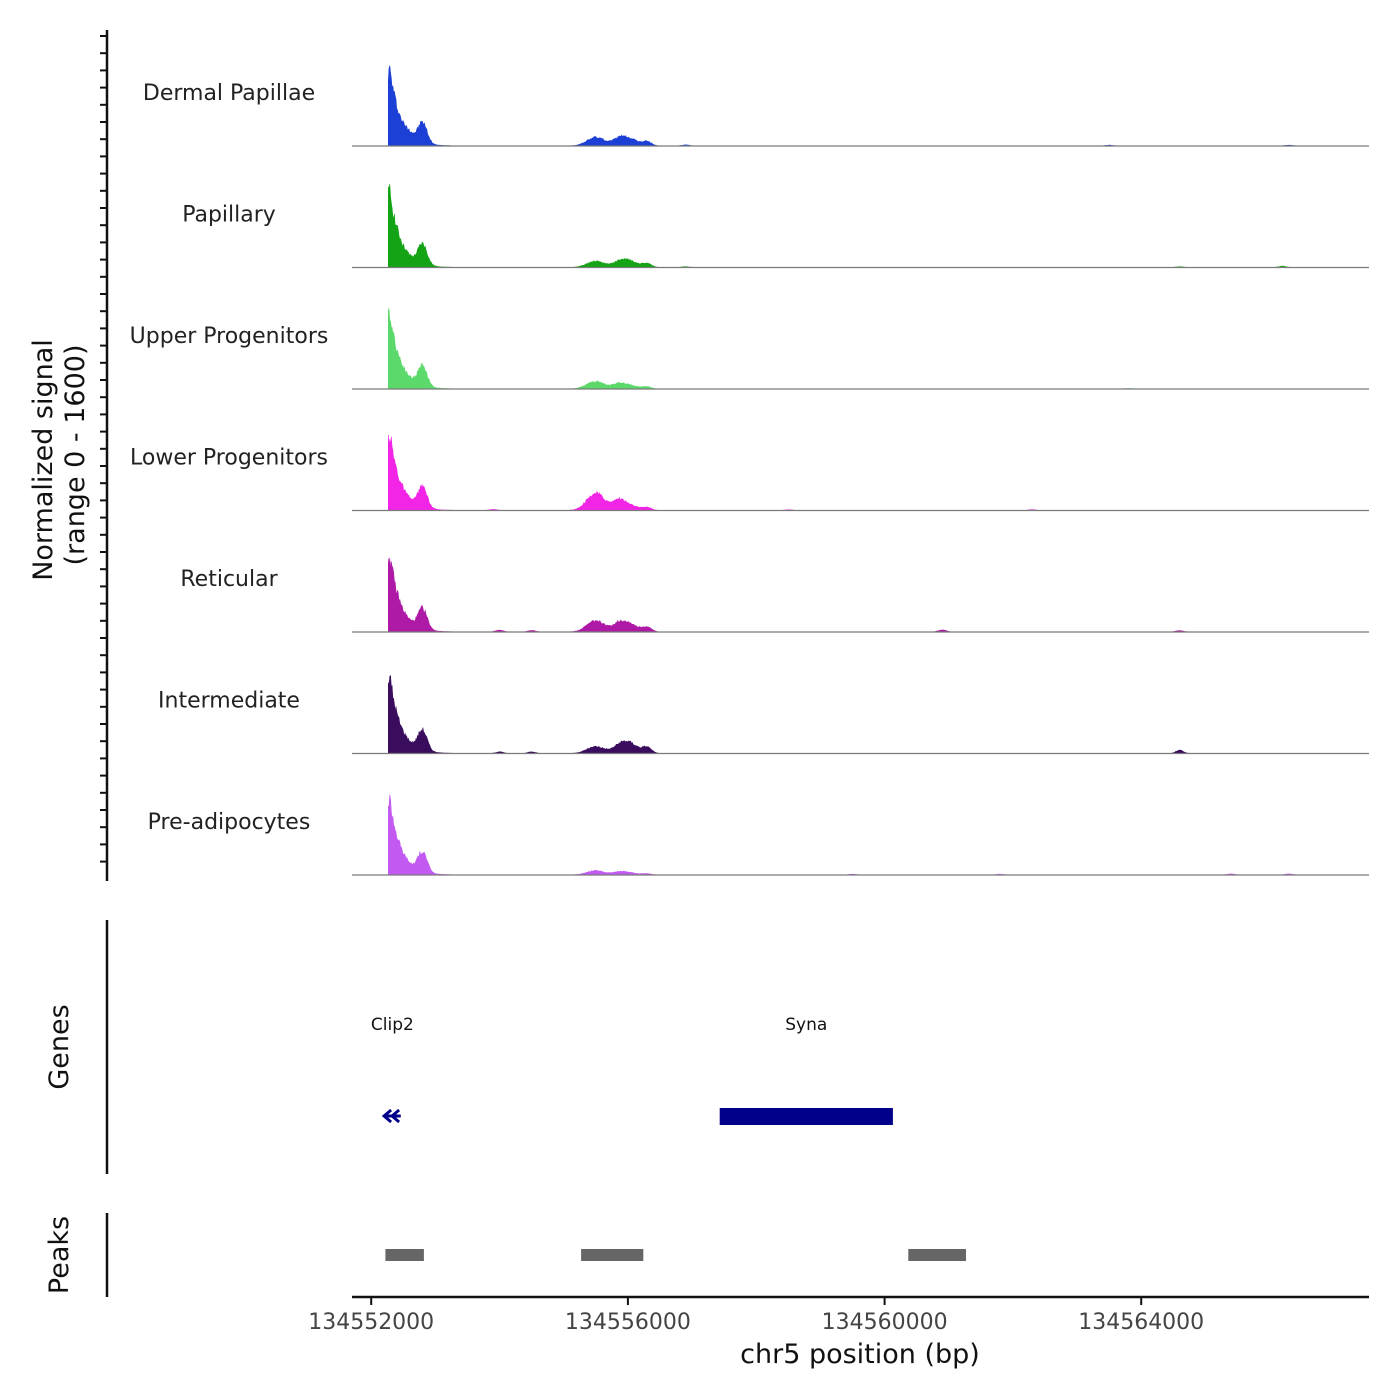  What do you see at coordinates (229, 215) in the screenshot?
I see `track-label-papillary: Papillary` at bounding box center [229, 215].